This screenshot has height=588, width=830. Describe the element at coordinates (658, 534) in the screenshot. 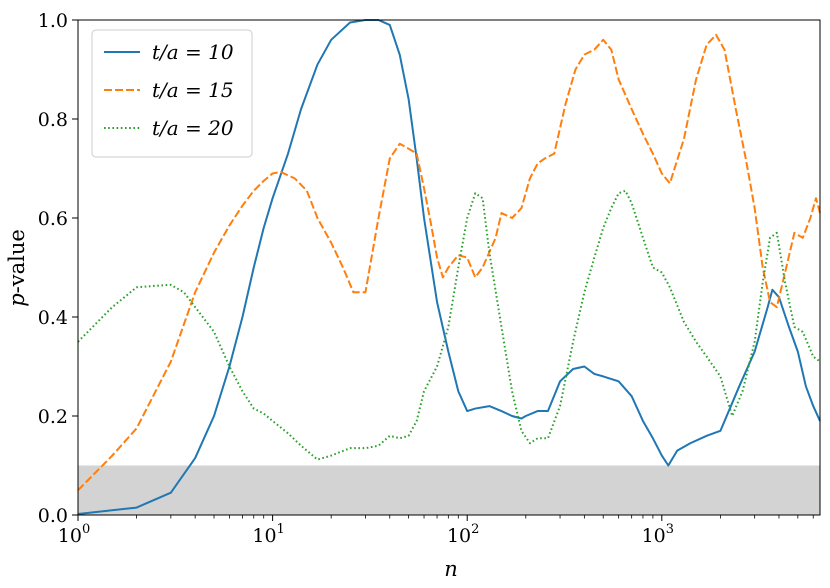

I see `x-tick-label: 10³` at that location.